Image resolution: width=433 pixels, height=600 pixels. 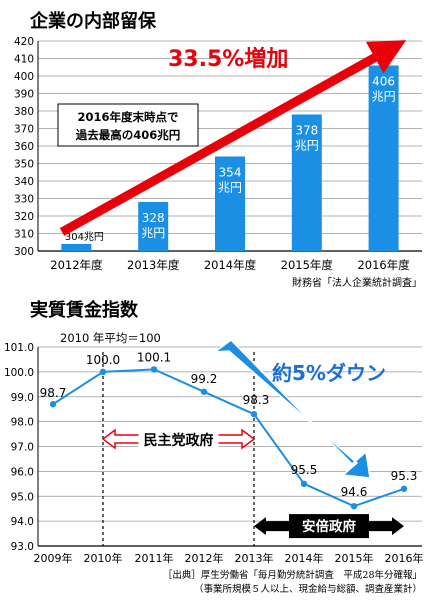 I want to click on chart2-note: 2010 年平均＝100, so click(x=110, y=338).